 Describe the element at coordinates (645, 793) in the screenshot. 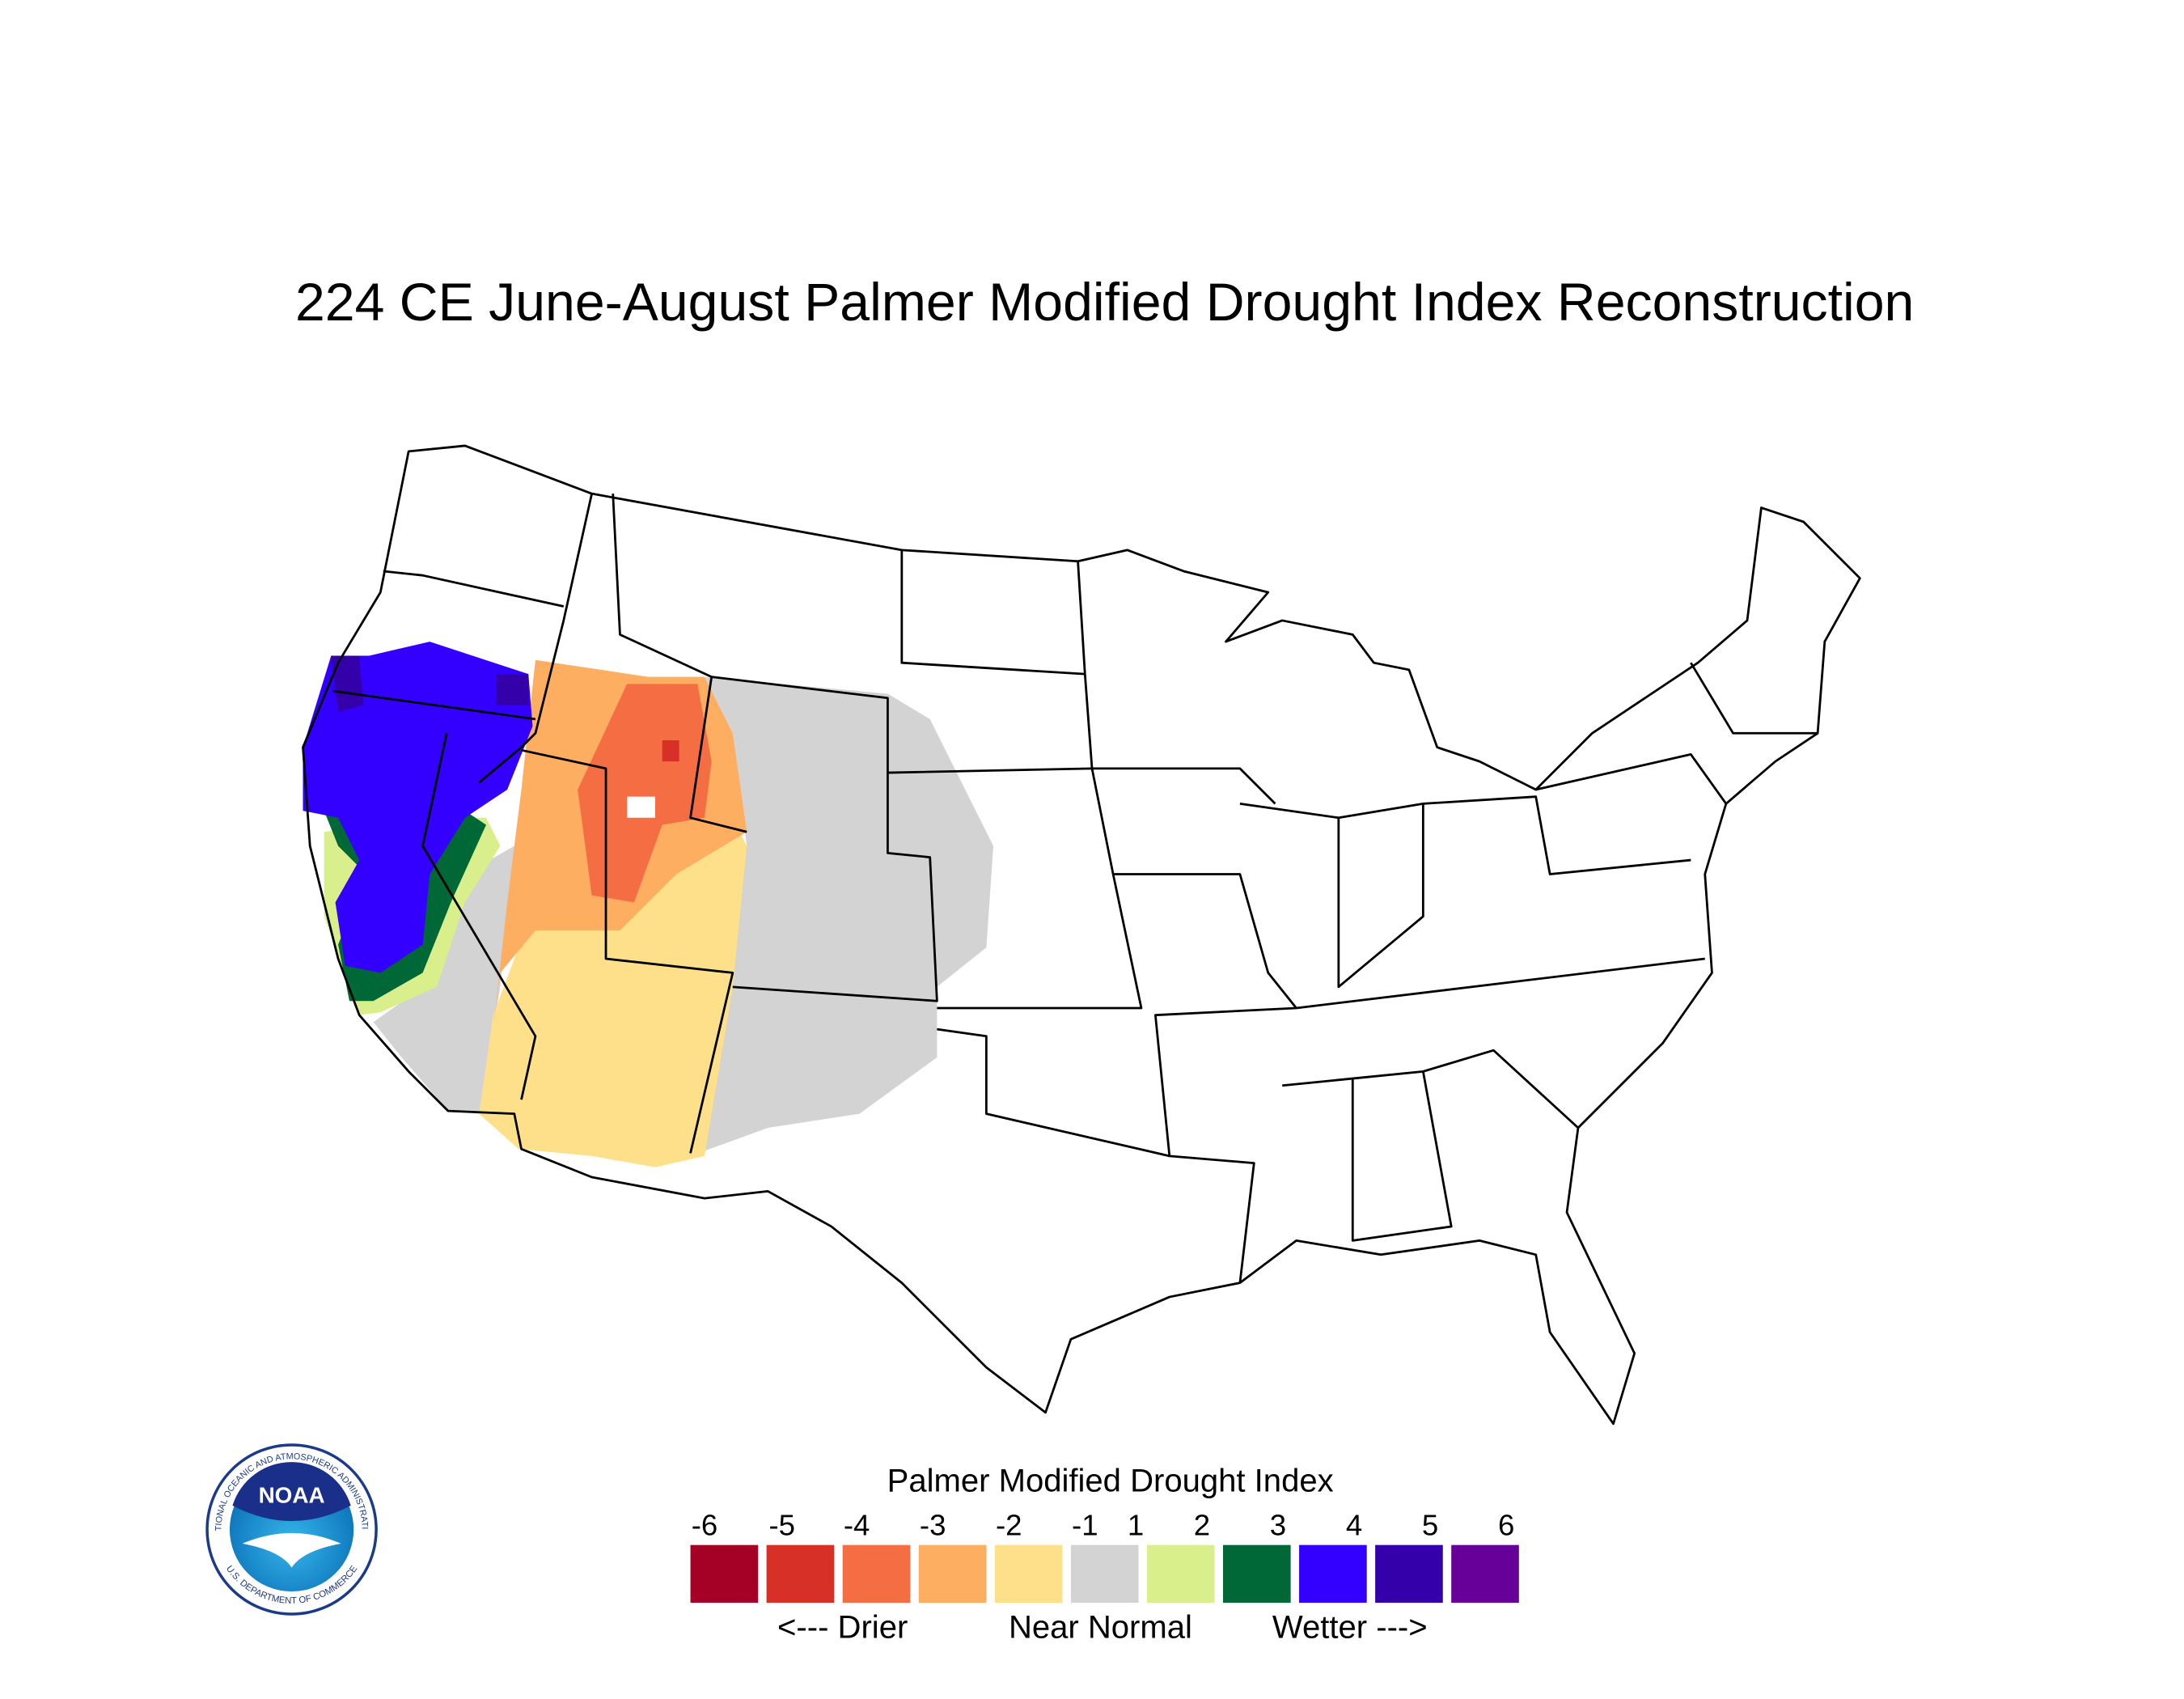

I see `dry-core` at that location.